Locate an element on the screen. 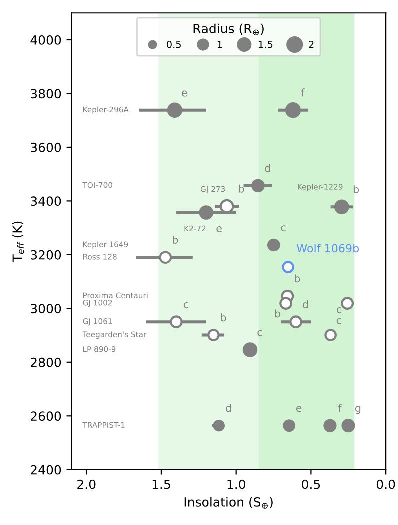 The height and width of the screenshot is (525, 398). legend-label: 2 is located at coordinates (311, 44).